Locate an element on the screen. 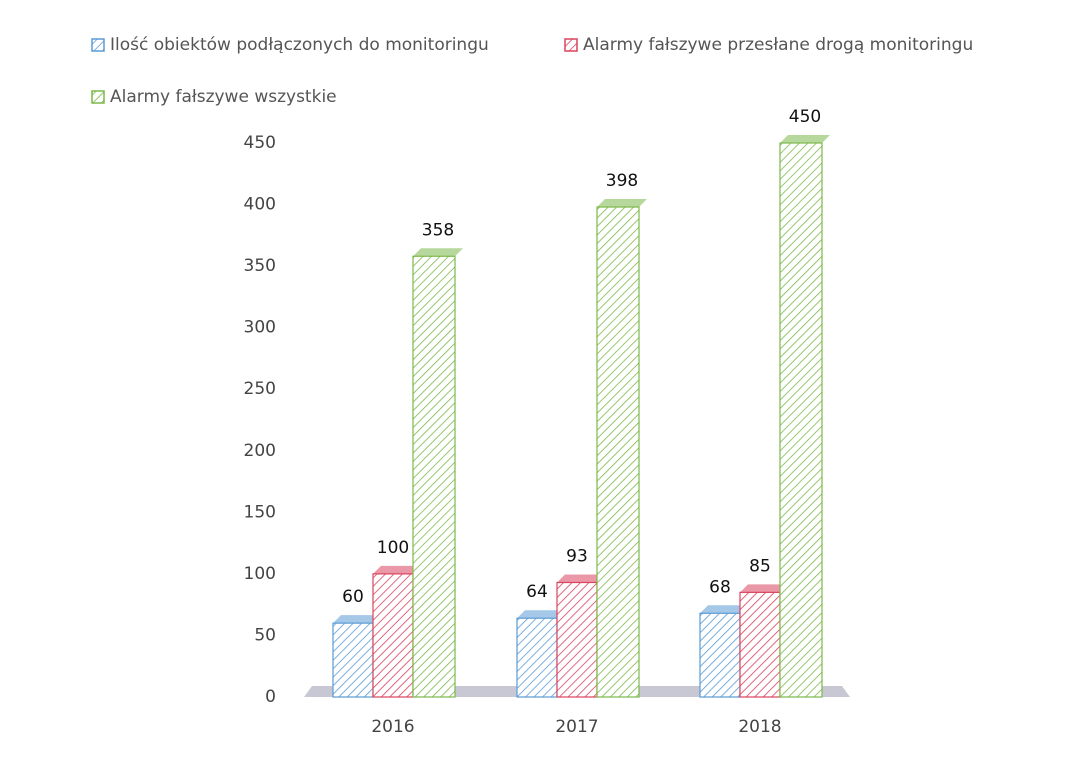  x-tick-label: 2016 is located at coordinates (392, 727).